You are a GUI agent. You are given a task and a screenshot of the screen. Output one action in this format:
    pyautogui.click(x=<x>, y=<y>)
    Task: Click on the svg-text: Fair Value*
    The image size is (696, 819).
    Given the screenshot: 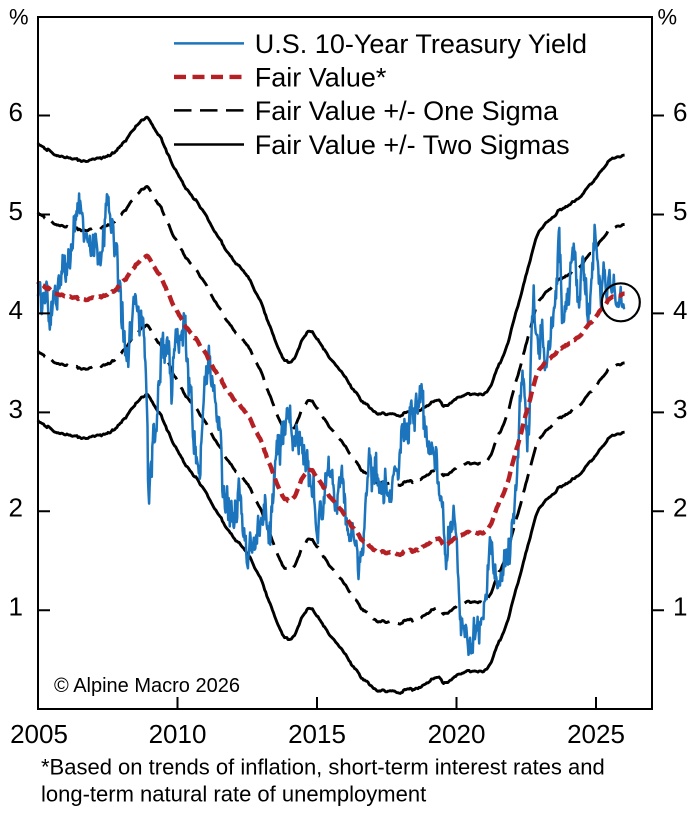 What is the action you would take?
    pyautogui.click(x=321, y=78)
    